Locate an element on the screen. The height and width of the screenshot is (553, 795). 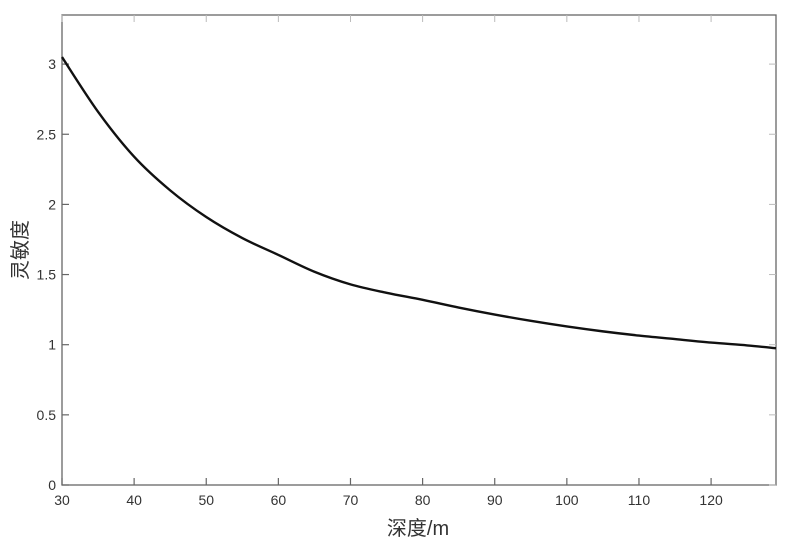
y-tick-label: 2 is located at coordinates (52, 204).